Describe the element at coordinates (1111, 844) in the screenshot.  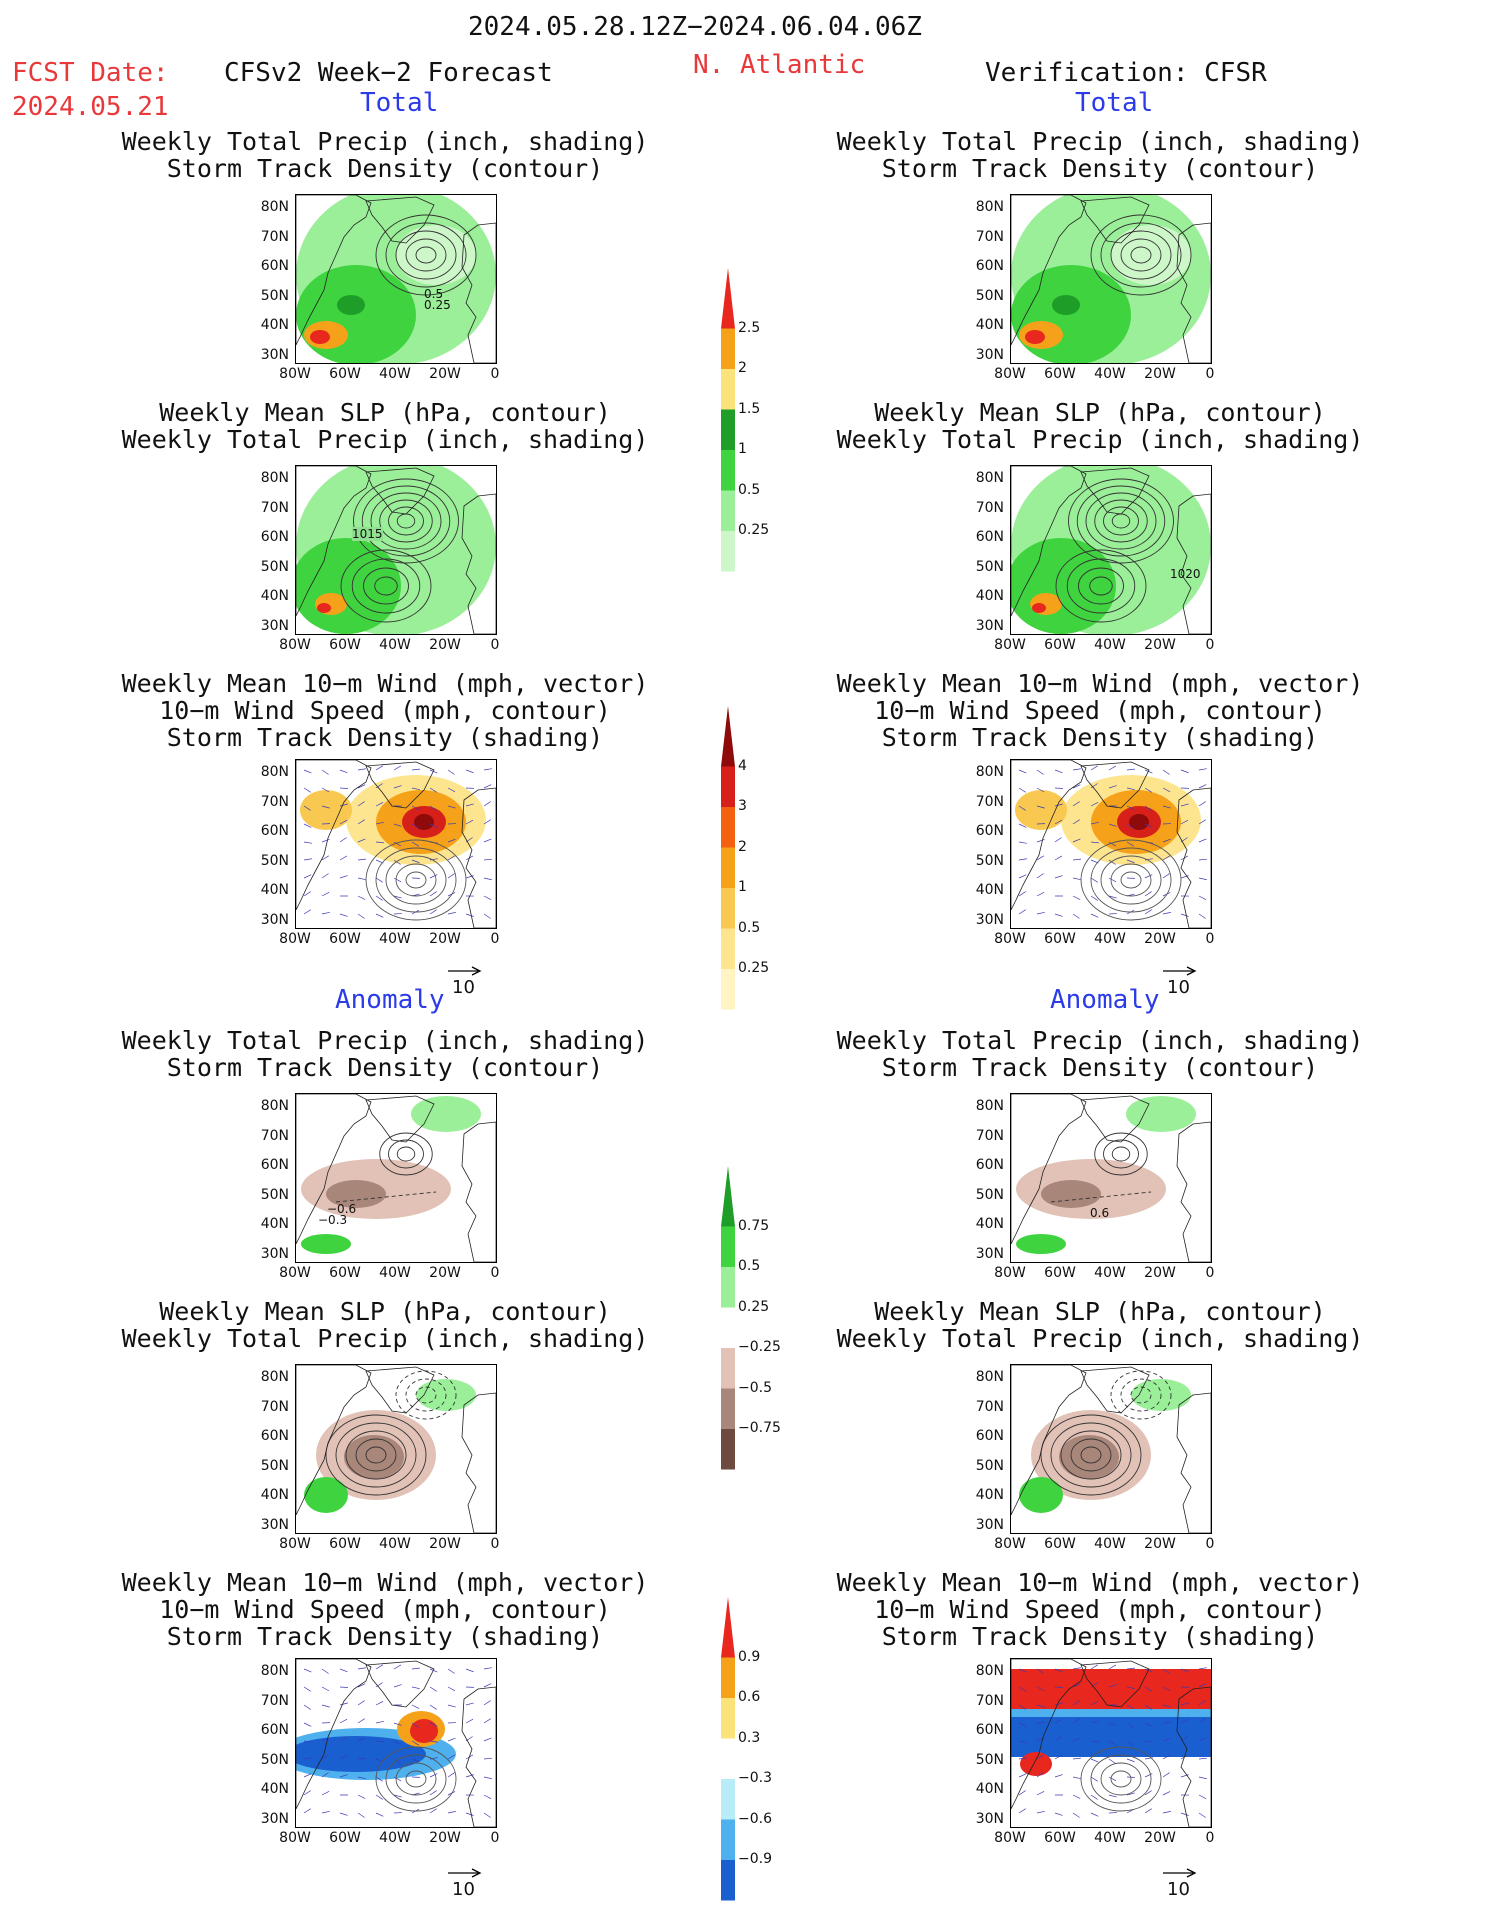
I see `map-obs-total-wind` at that location.